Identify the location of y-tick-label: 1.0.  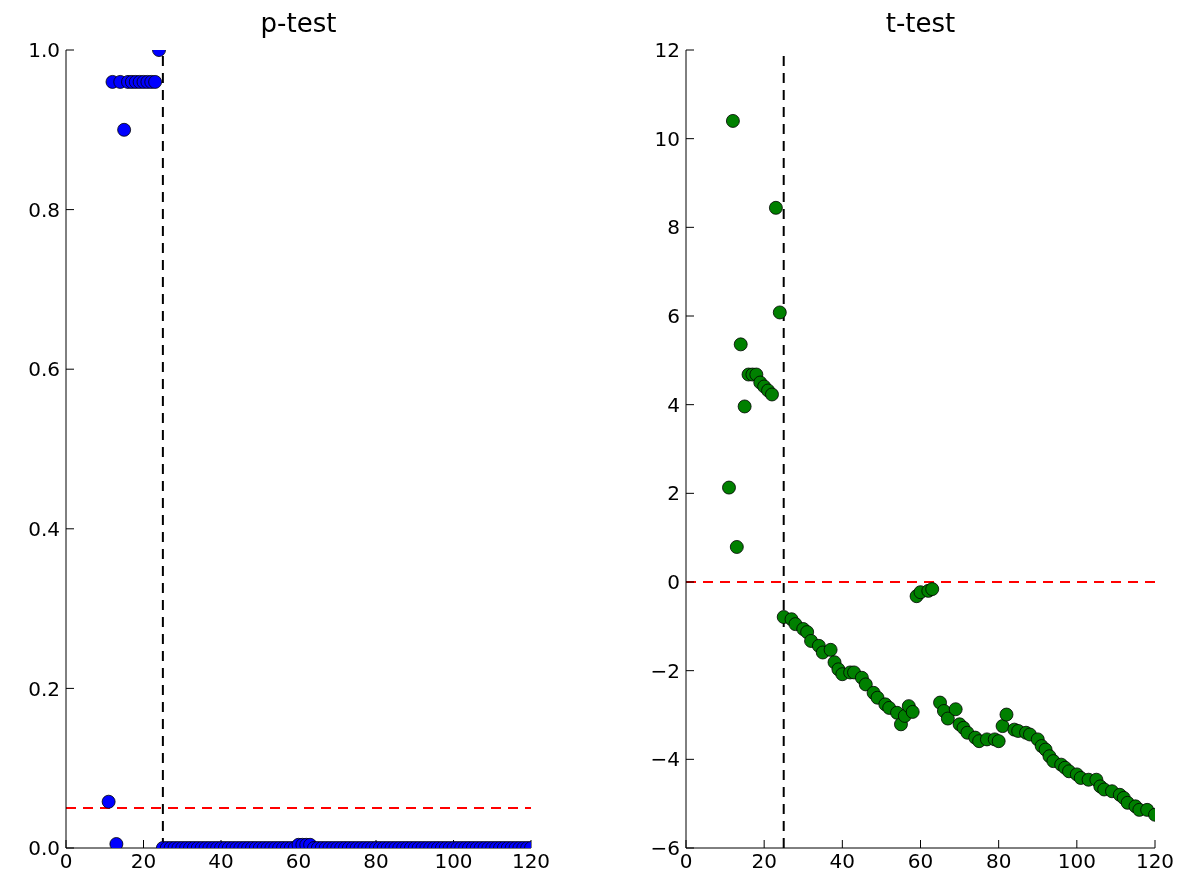
(44, 50).